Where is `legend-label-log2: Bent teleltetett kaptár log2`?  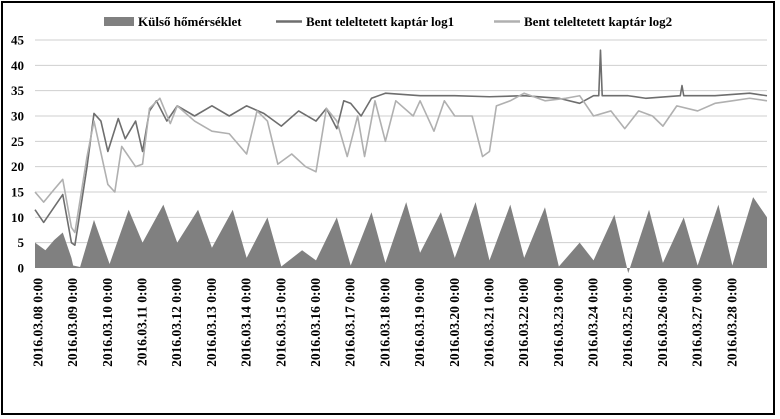 legend-label-log2: Bent teleltetett kaptár log2 is located at coordinates (598, 21).